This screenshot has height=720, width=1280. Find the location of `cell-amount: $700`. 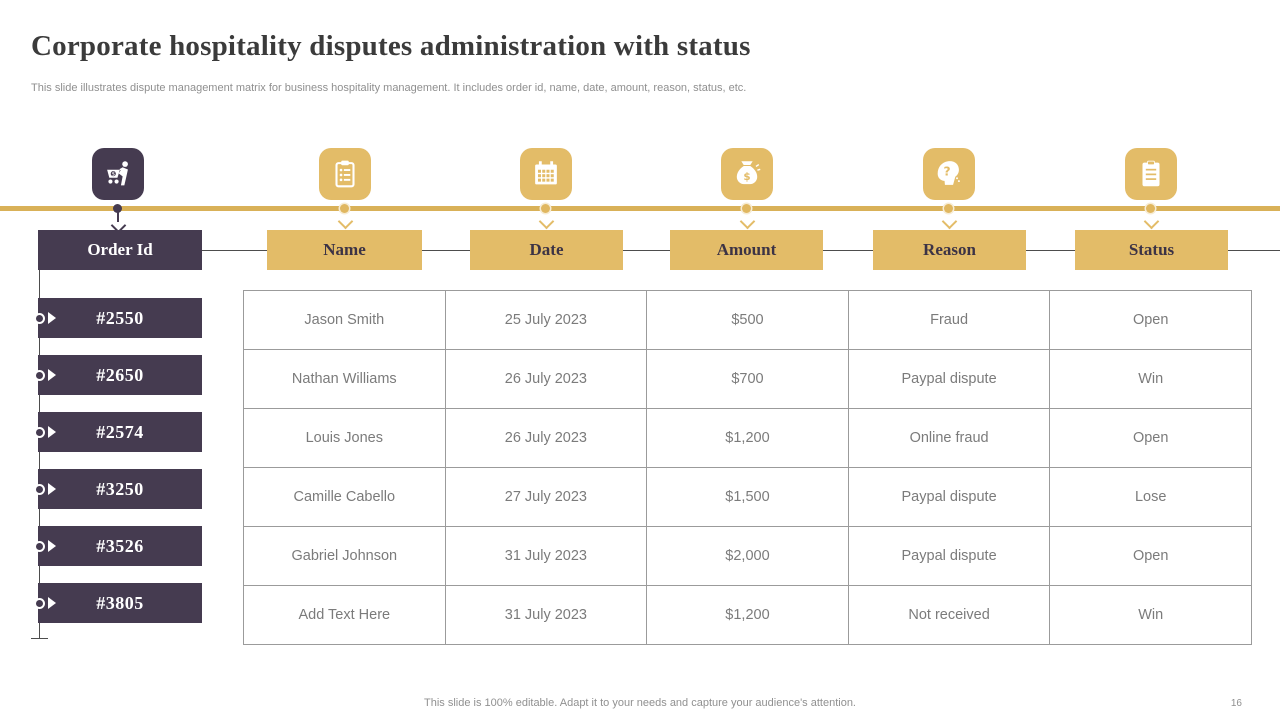

cell-amount: $700 is located at coordinates (747, 379).